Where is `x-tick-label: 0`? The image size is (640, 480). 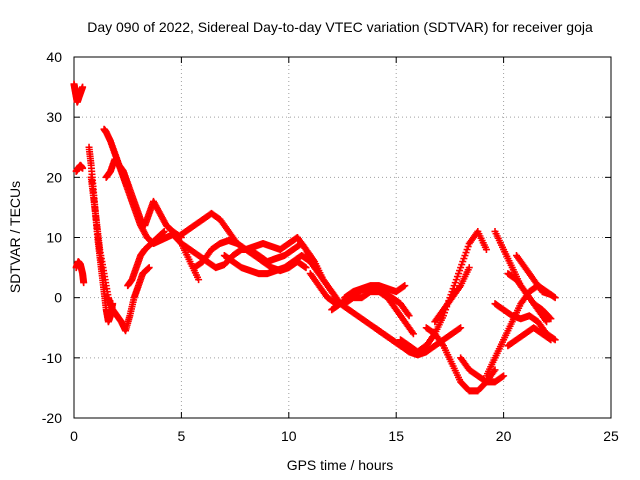 x-tick-label: 0 is located at coordinates (74, 436).